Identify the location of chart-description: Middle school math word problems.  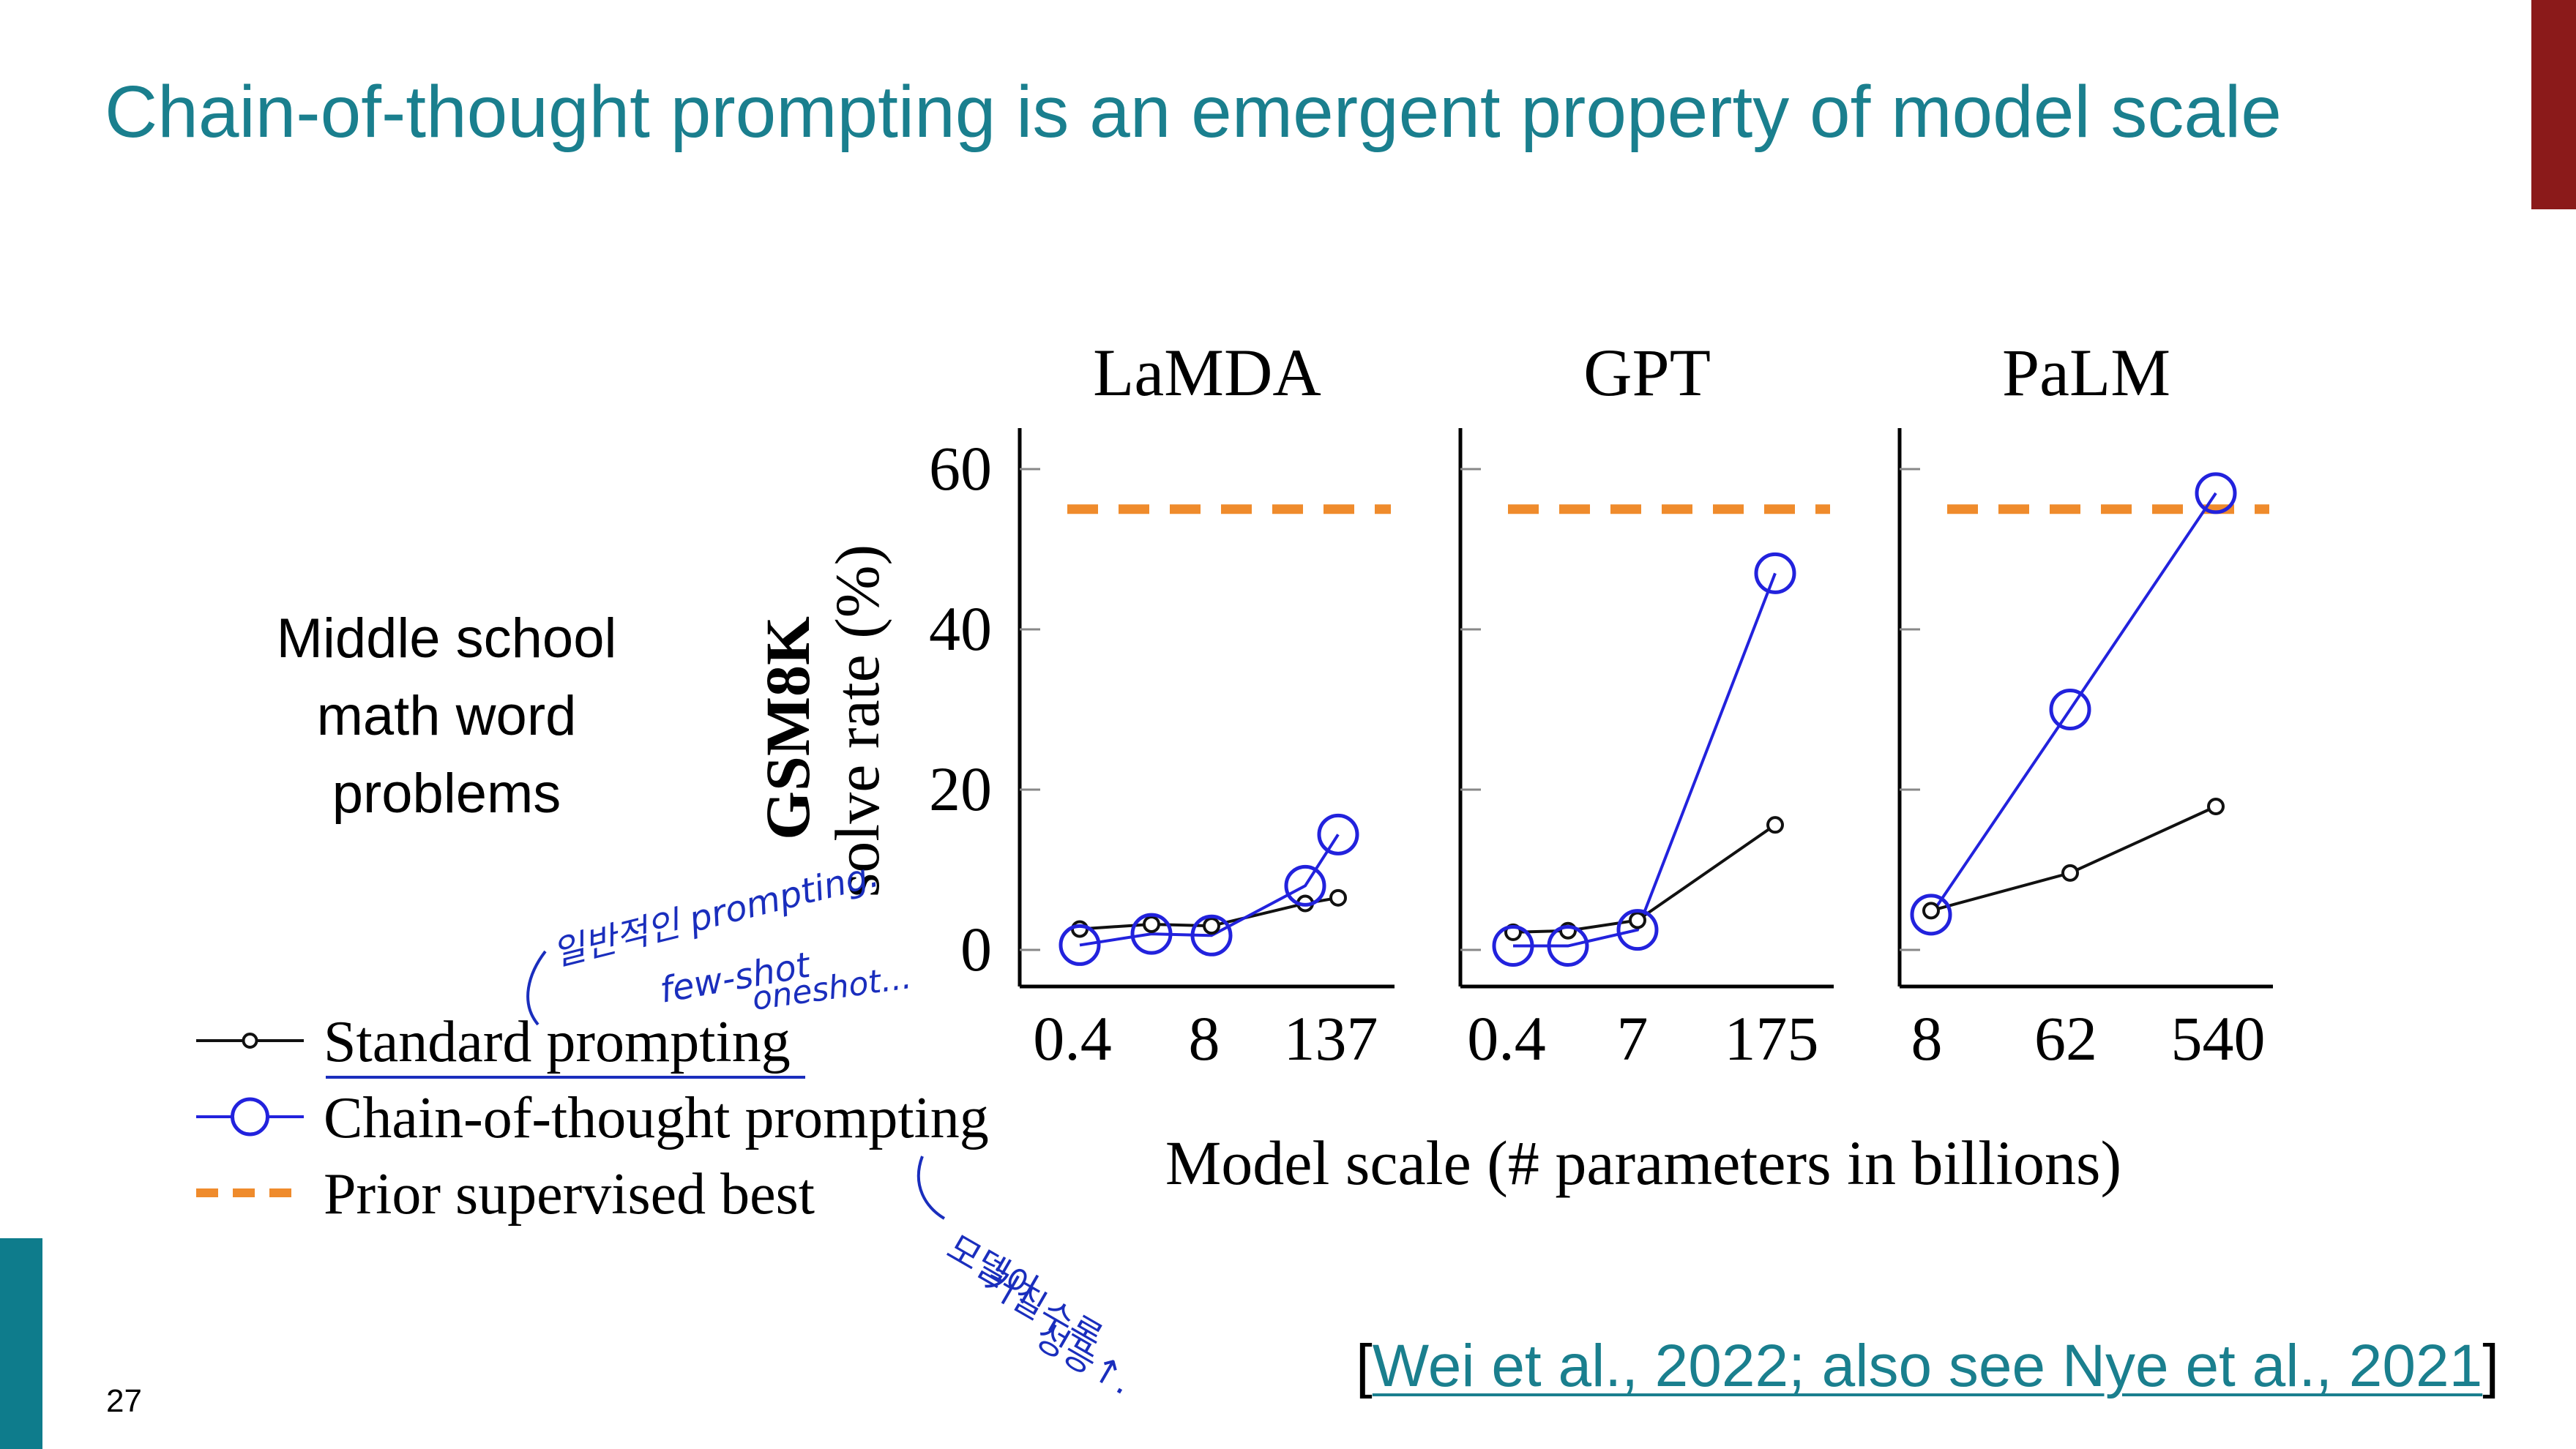
(447, 716).